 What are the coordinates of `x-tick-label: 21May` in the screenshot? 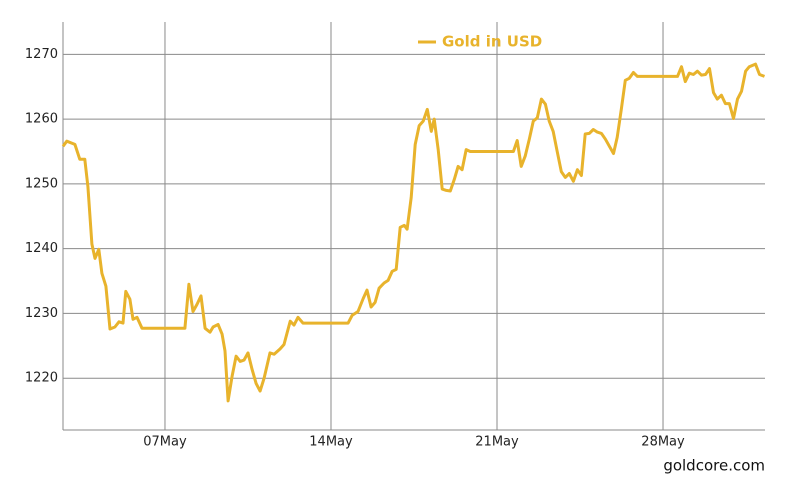 It's located at (497, 442).